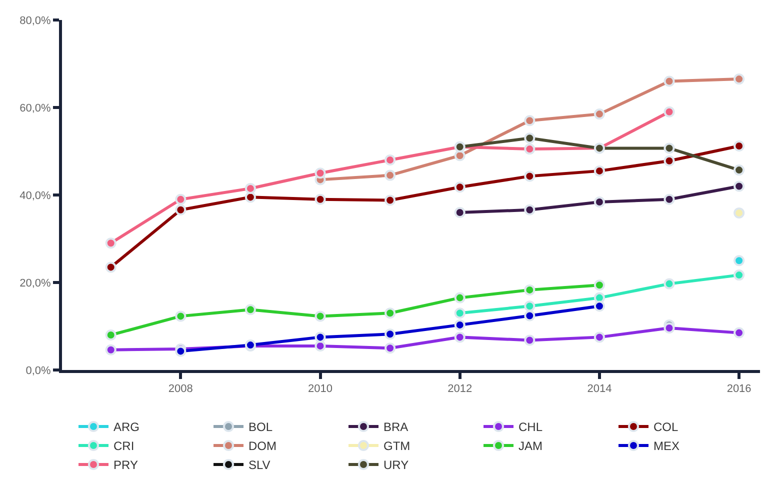 The width and height of the screenshot is (774, 491). Describe the element at coordinates (397, 446) in the screenshot. I see `legend-label: GTM` at that location.